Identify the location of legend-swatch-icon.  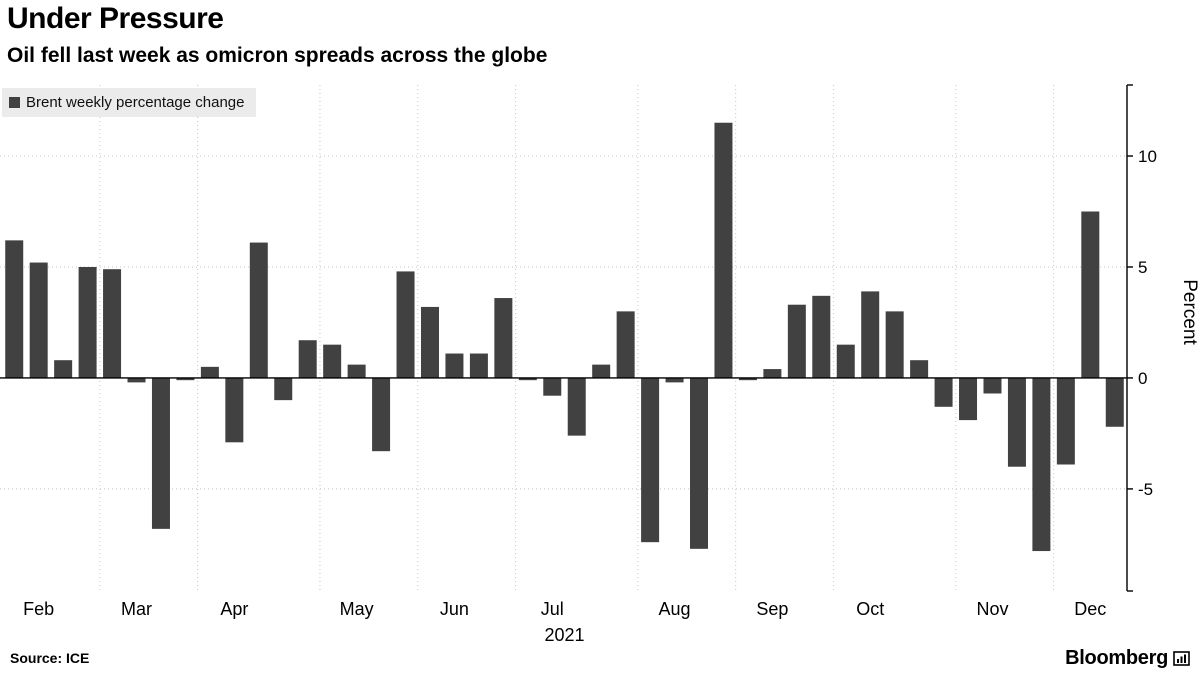
(14, 102).